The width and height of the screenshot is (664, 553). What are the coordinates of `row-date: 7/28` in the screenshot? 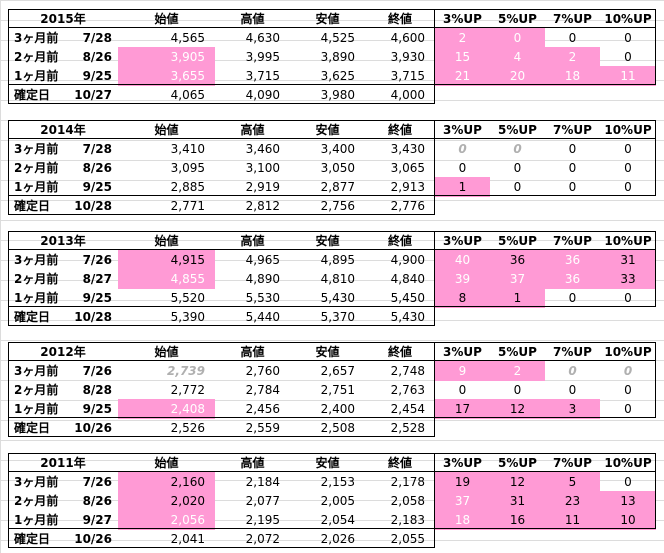 It's located at (97, 149).